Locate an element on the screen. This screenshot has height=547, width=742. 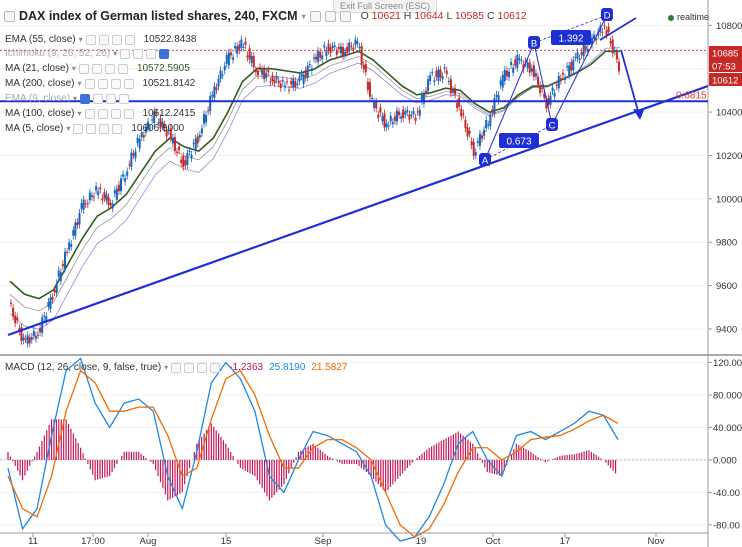
indicator-label: EMA (9, close) is located at coordinates (38, 98).